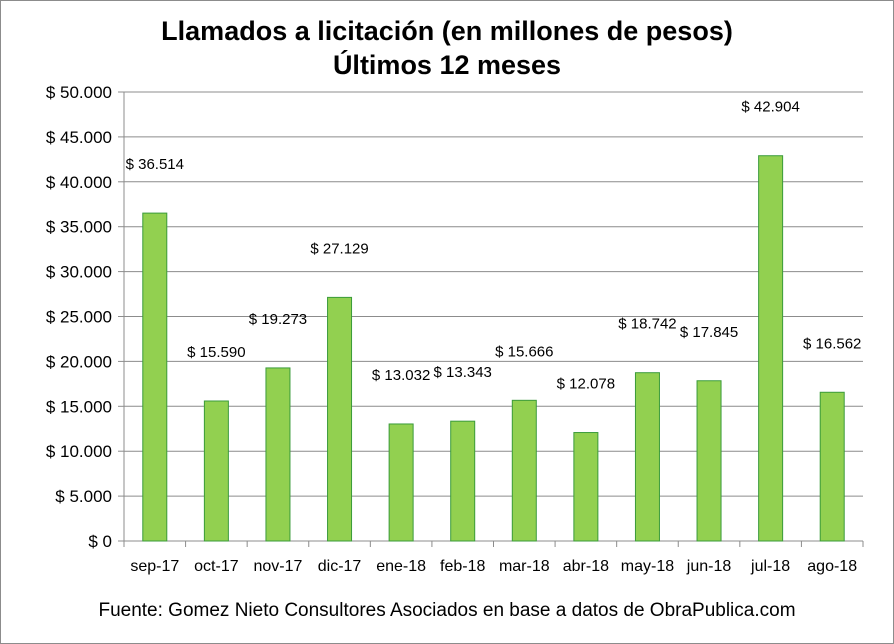 The width and height of the screenshot is (894, 644). I want to click on x-tick-label: dic-17, so click(340, 566).